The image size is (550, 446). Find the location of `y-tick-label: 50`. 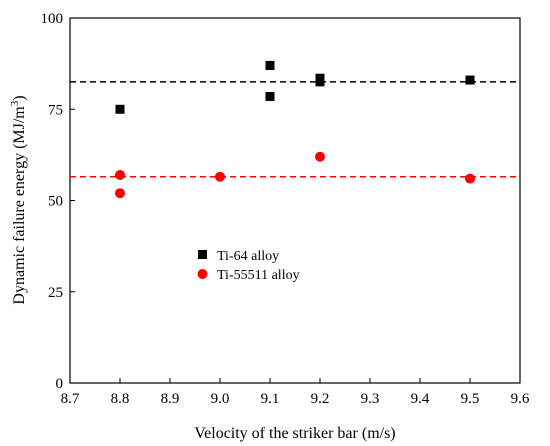

y-tick-label: 50 is located at coordinates (55, 202).